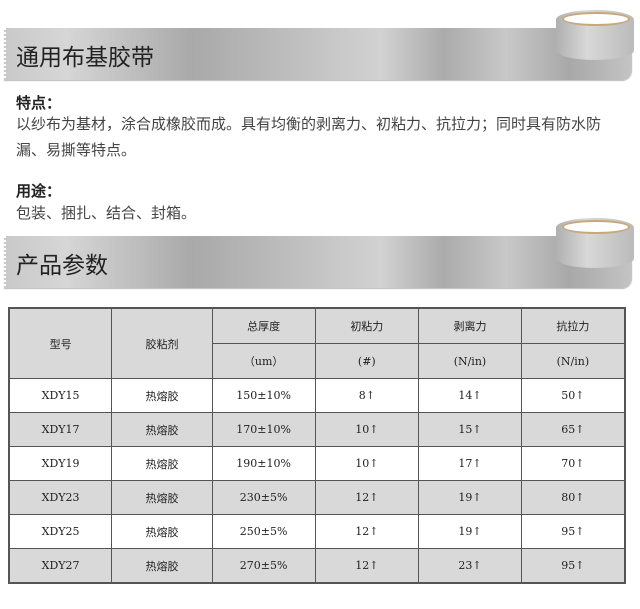 The image size is (640, 609). I want to click on cell-thickness: 250±5%, so click(263, 531).